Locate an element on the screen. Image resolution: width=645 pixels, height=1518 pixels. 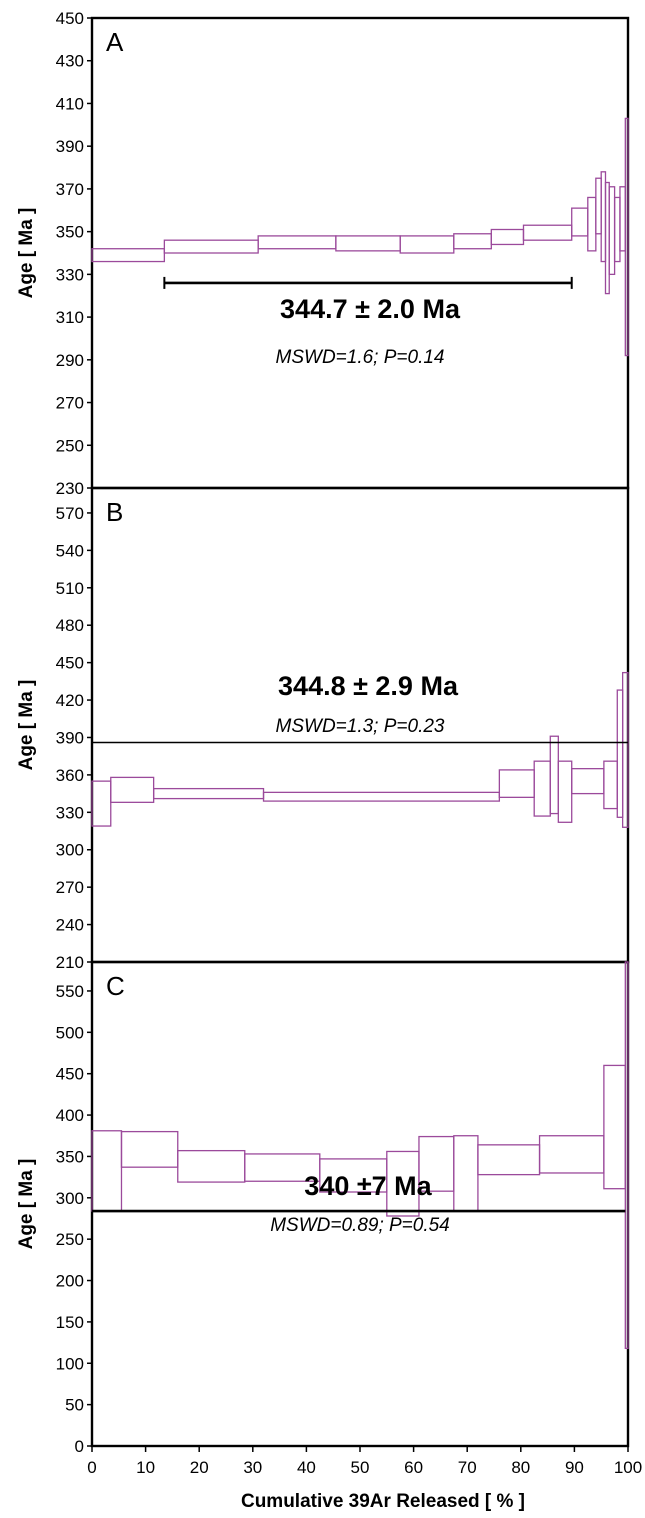
y-tick-label: 50 is located at coordinates (74, 1405).